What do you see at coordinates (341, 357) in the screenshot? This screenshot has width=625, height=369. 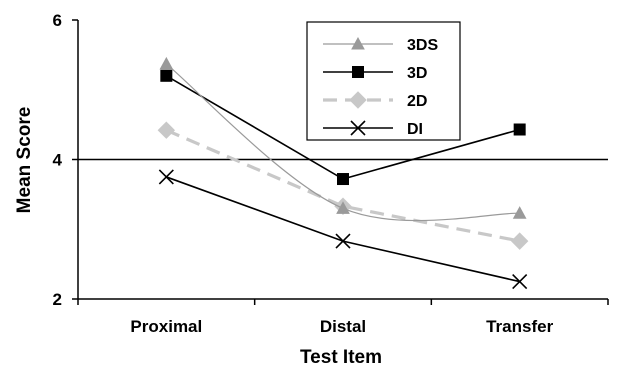 I see `x-axis-title: Test Item` at bounding box center [341, 357].